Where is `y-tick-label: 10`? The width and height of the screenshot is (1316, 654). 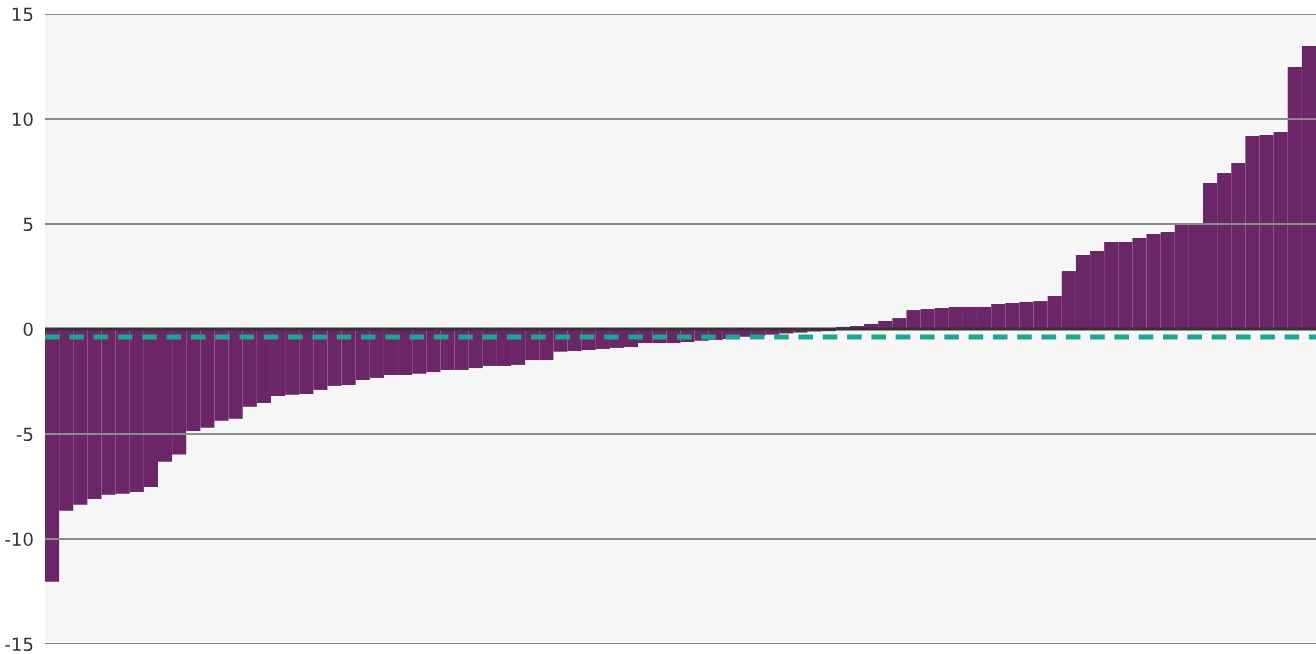
y-tick-label: 10 is located at coordinates (22, 119).